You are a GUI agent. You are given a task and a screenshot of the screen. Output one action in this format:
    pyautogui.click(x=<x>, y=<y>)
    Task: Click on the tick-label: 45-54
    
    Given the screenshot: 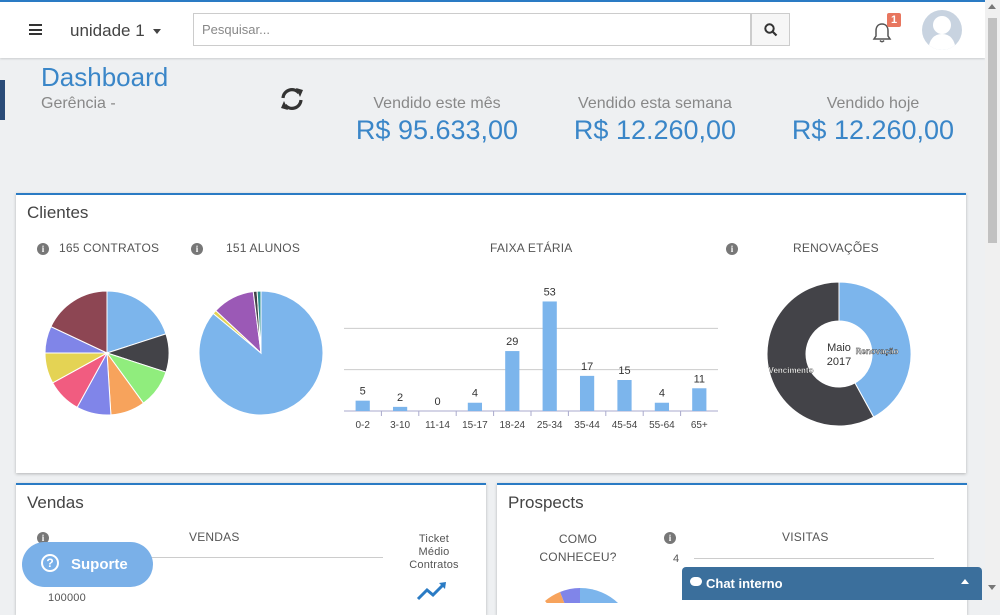 What is the action you would take?
    pyautogui.click(x=625, y=425)
    